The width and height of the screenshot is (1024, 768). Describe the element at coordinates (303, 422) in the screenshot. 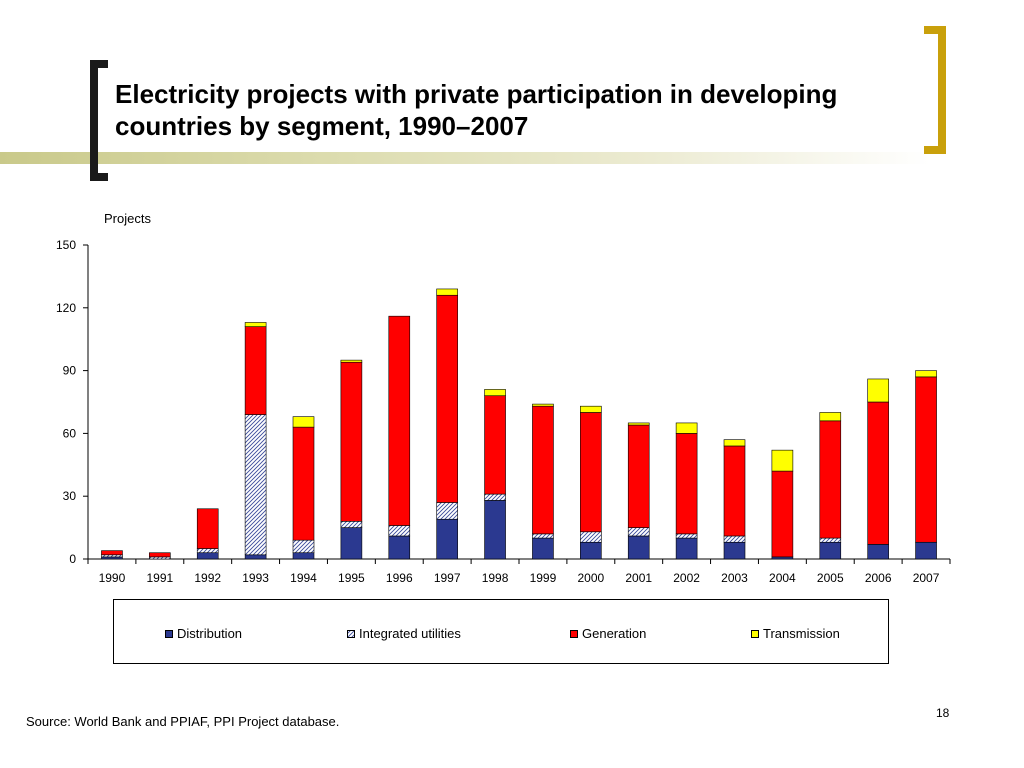

I see `bar-segment-transmission-1994` at that location.